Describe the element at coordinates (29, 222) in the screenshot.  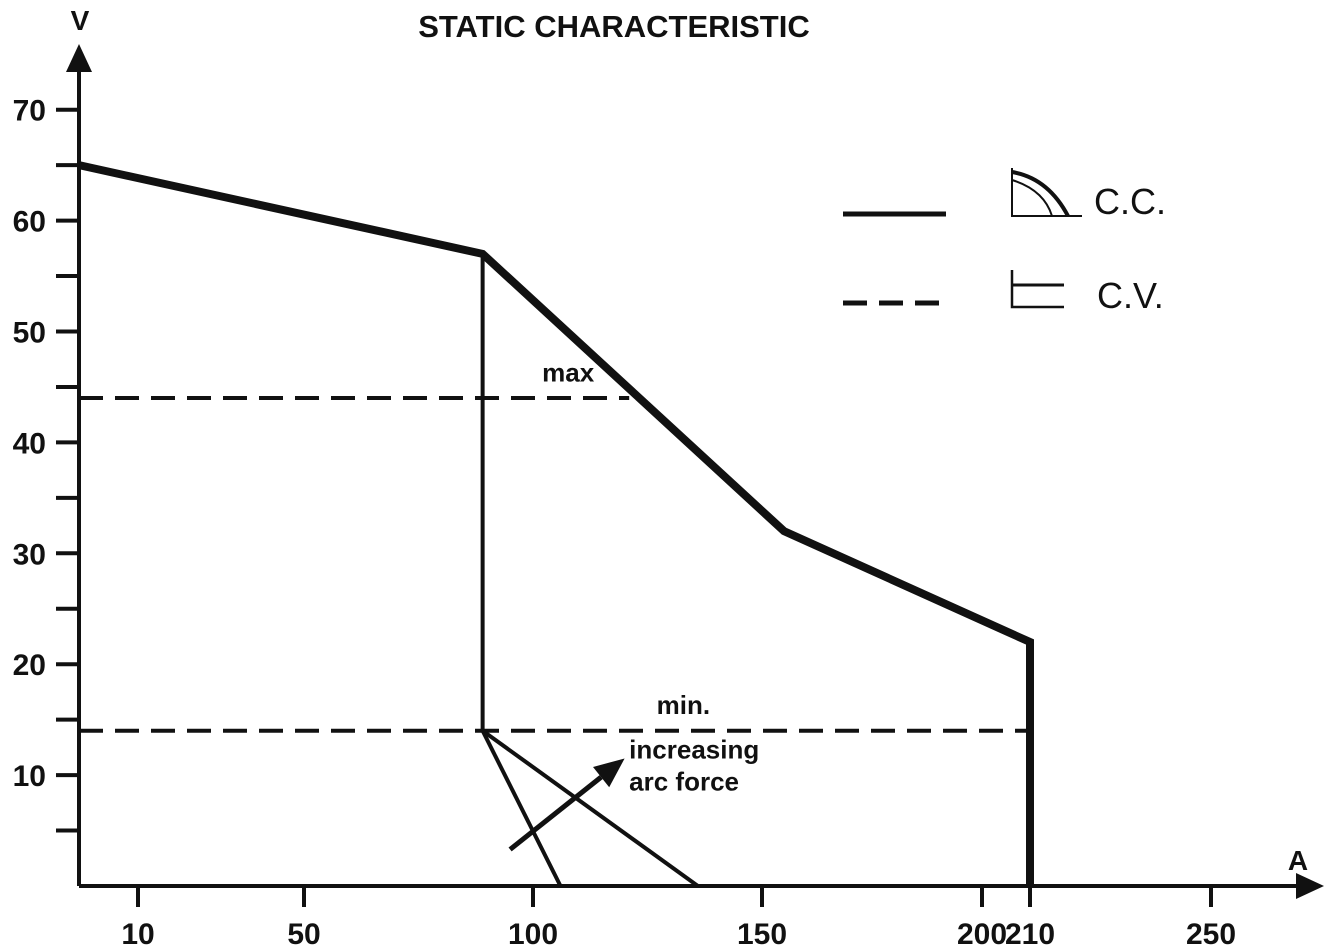
I see `y-tick-label: 60` at that location.